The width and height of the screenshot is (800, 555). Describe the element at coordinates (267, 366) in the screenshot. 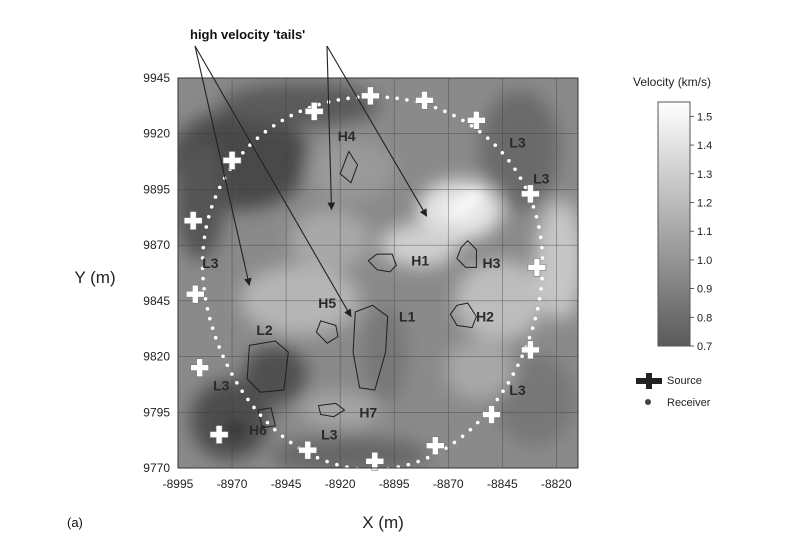

I see `outline-l2` at that location.